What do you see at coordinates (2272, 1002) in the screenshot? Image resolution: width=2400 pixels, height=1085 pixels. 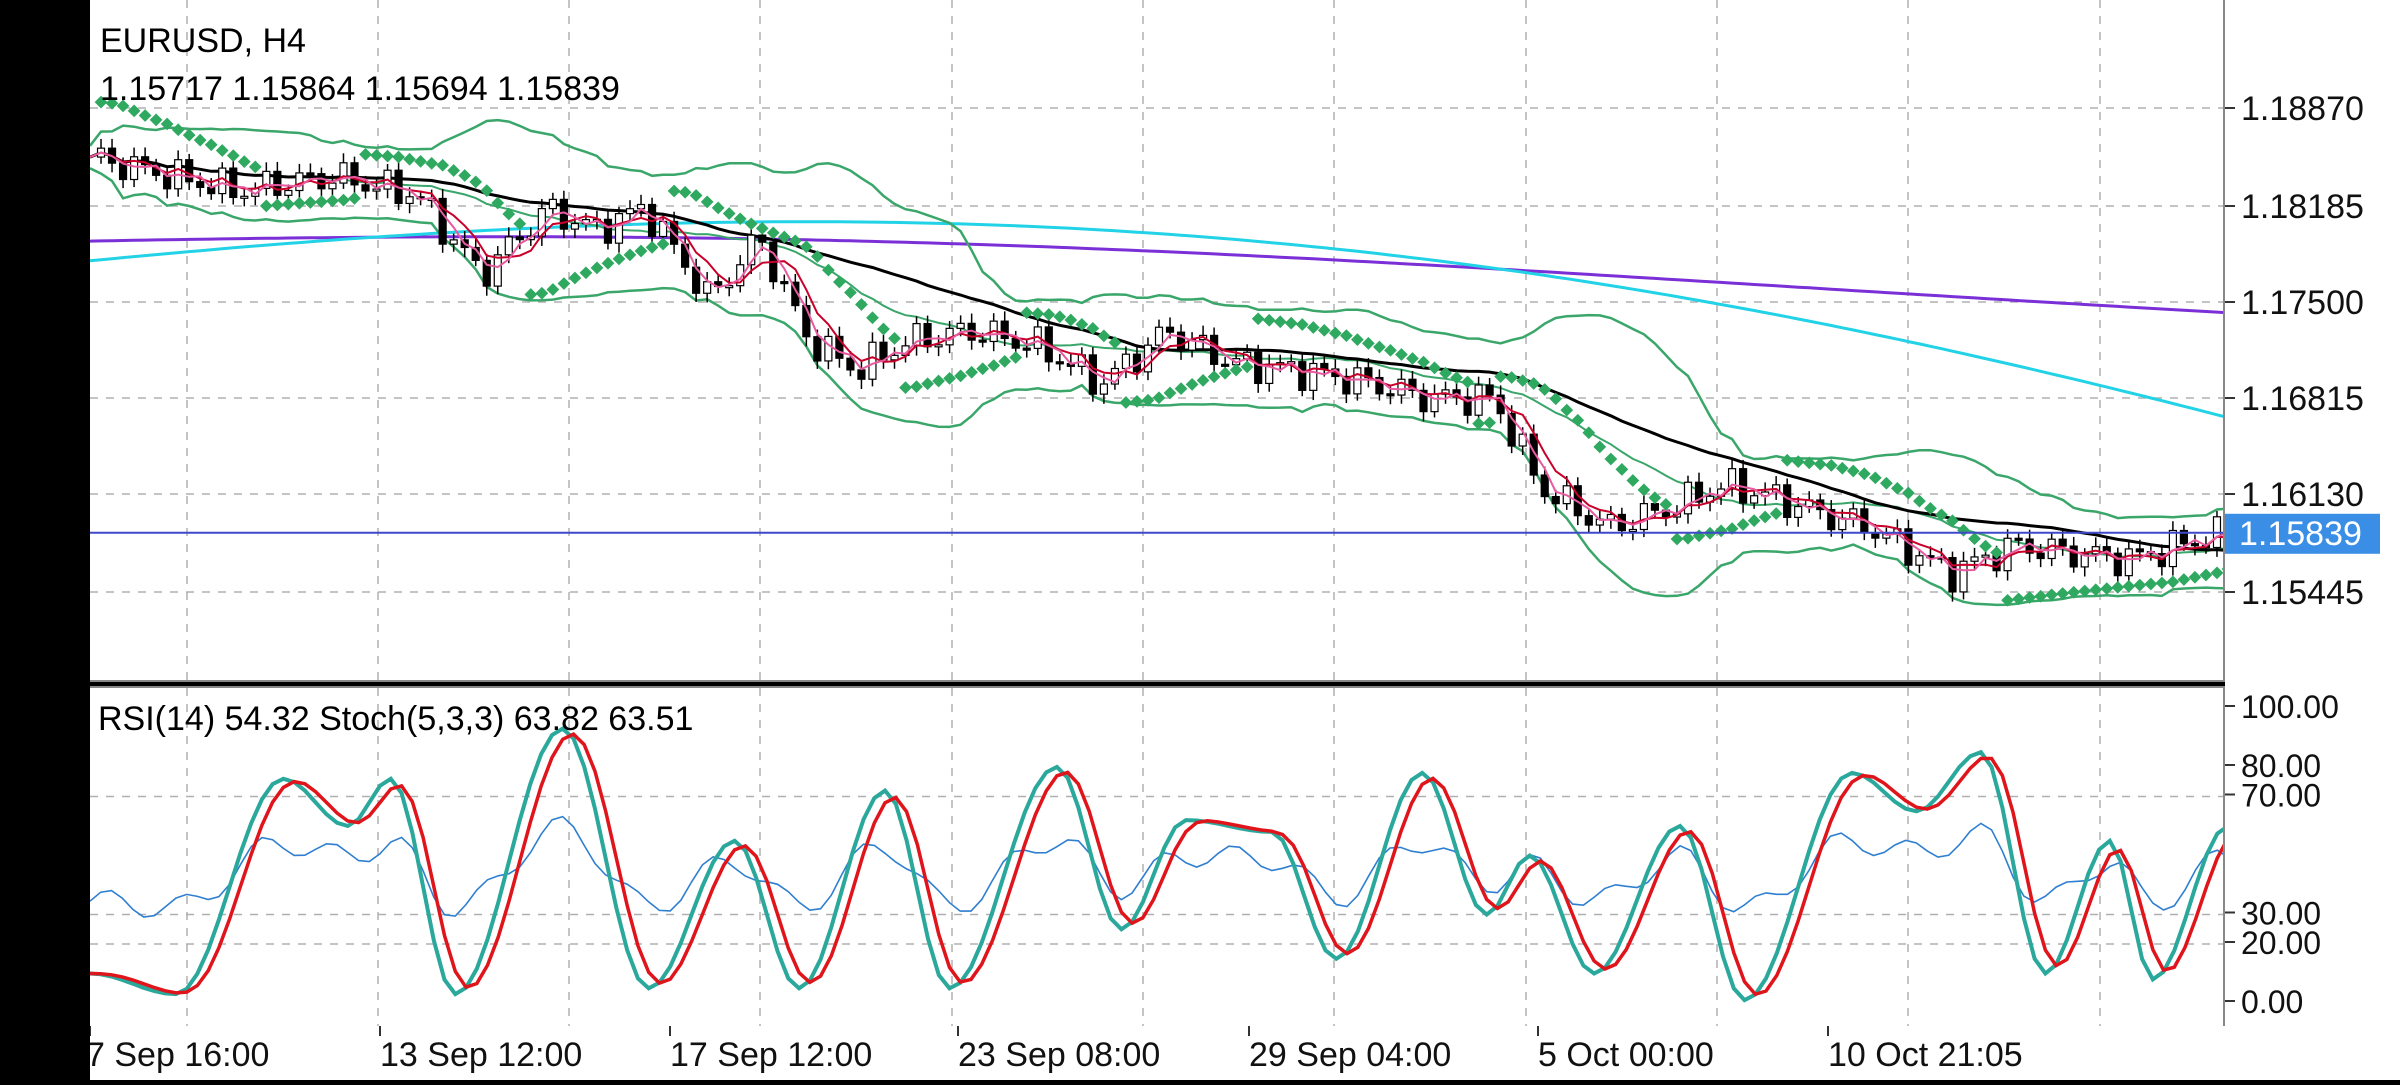 I see `indicator-tick-label: 0.00` at bounding box center [2272, 1002].